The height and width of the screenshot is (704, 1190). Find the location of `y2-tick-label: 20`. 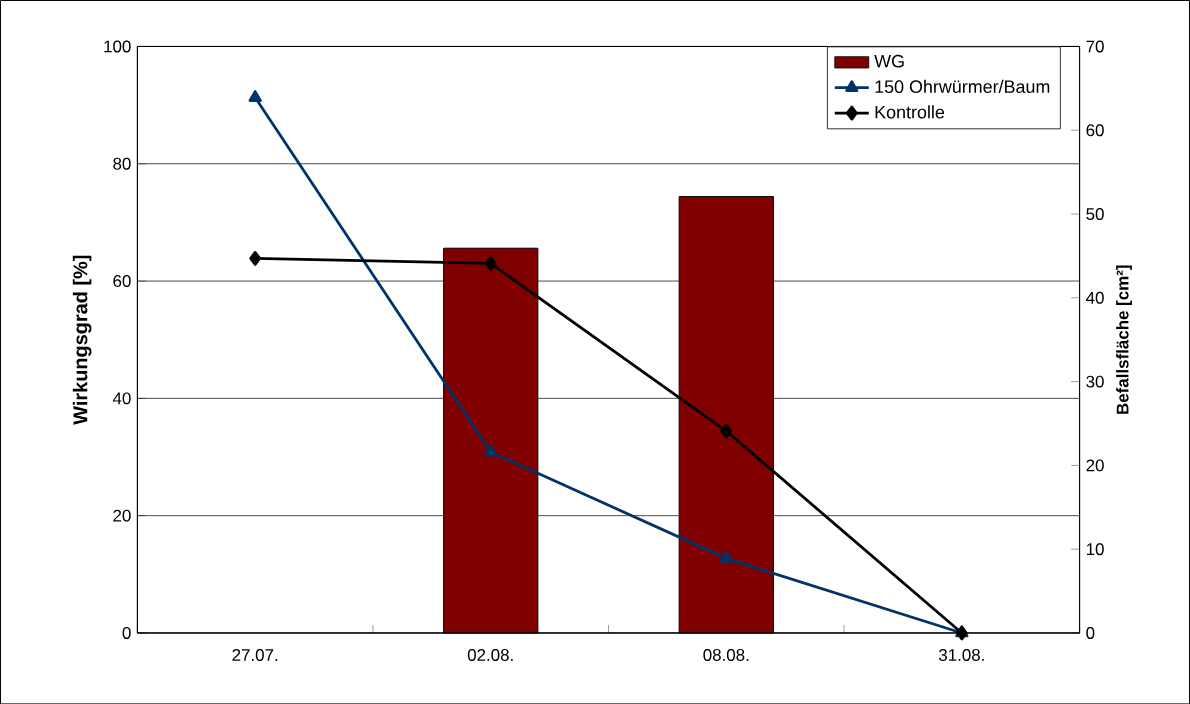

y2-tick-label: 20 is located at coordinates (1095, 465).